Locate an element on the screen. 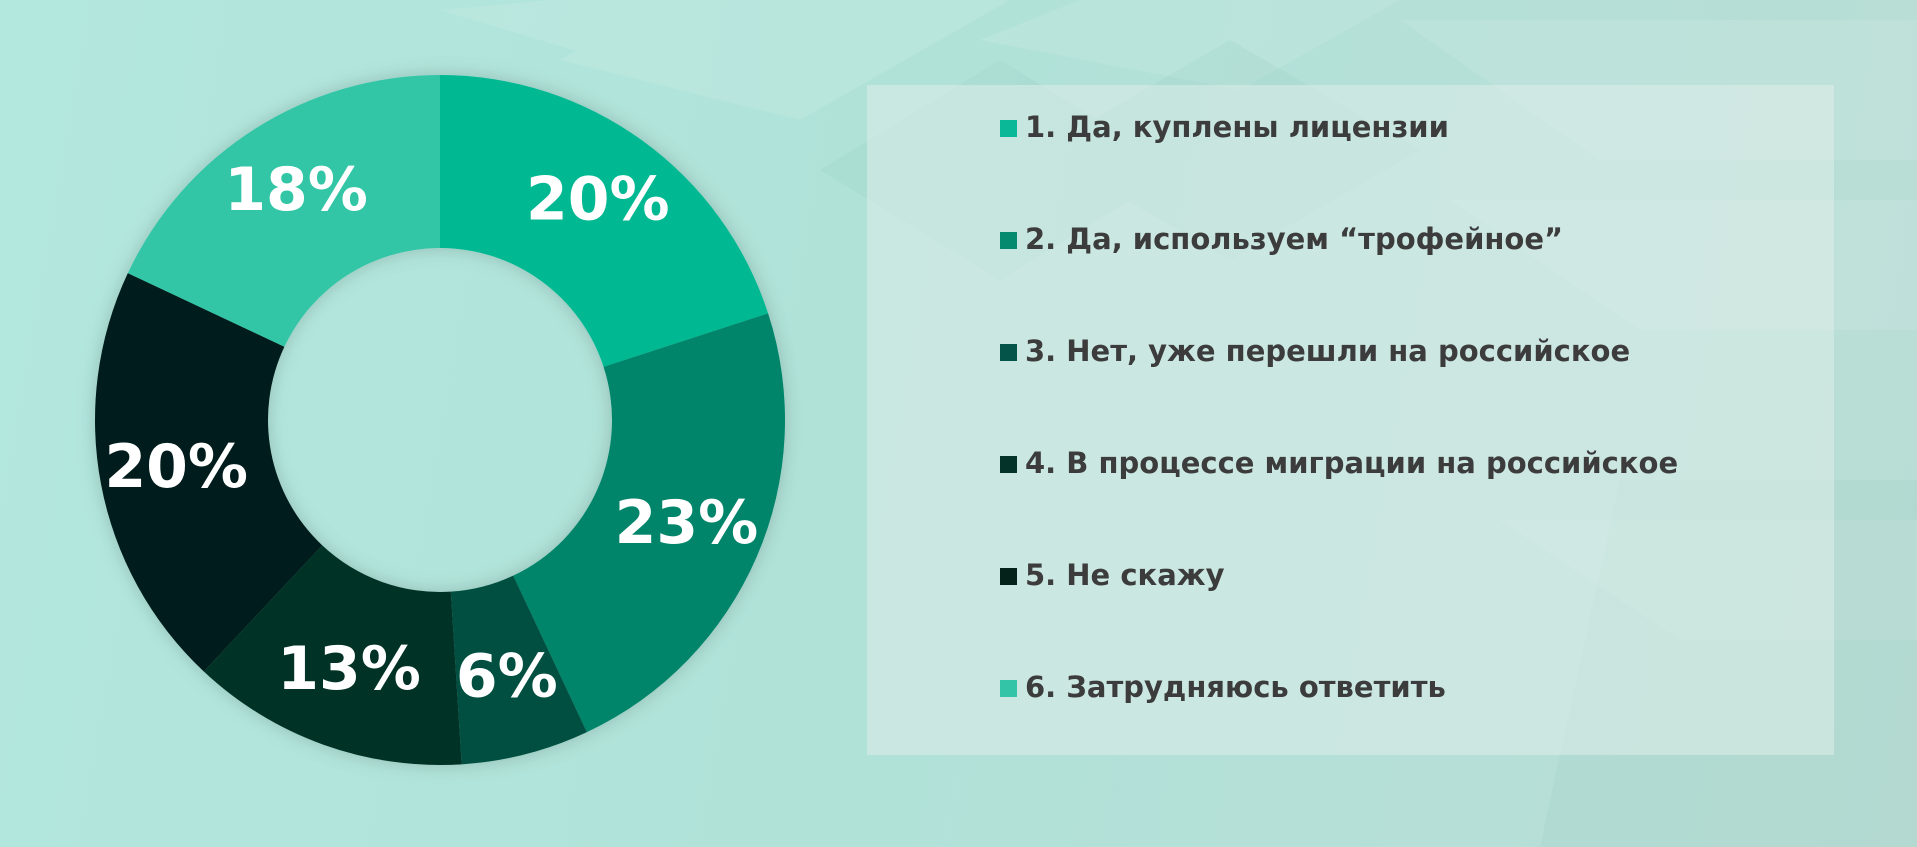 Image resolution: width=1917 pixels, height=847 pixels. slice-value-label: 23% is located at coordinates (687, 523).